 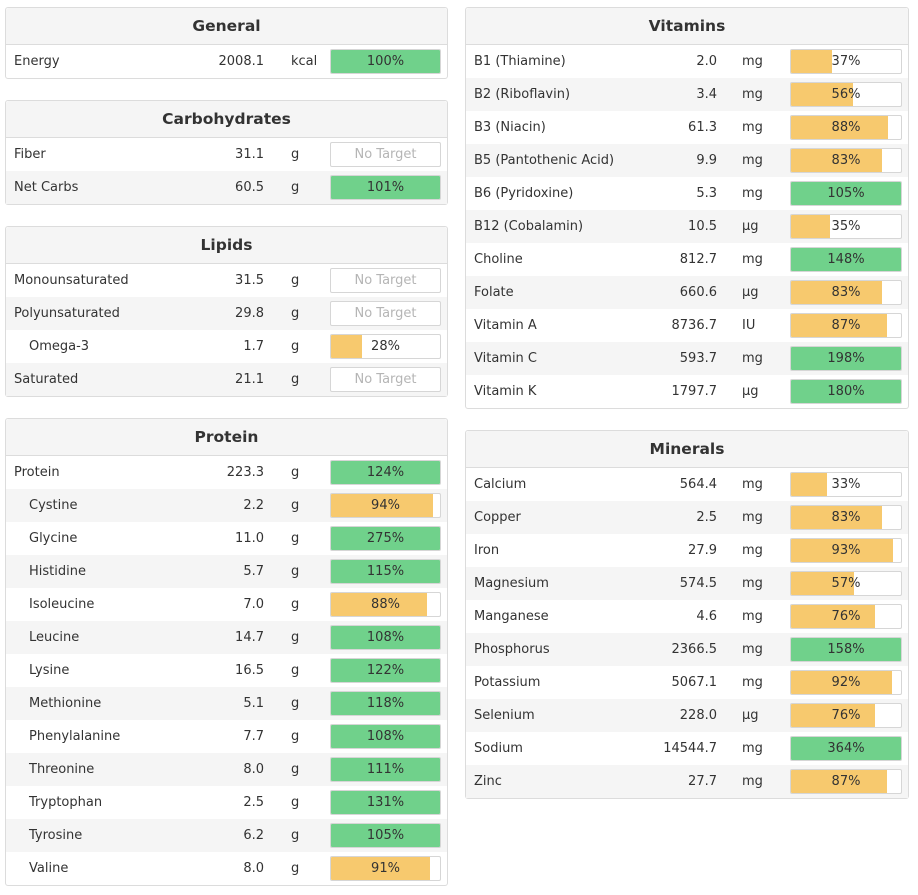 I want to click on nutrient-row-net-carbs: Net Carbs 60.5 g 101%, so click(x=226, y=187).